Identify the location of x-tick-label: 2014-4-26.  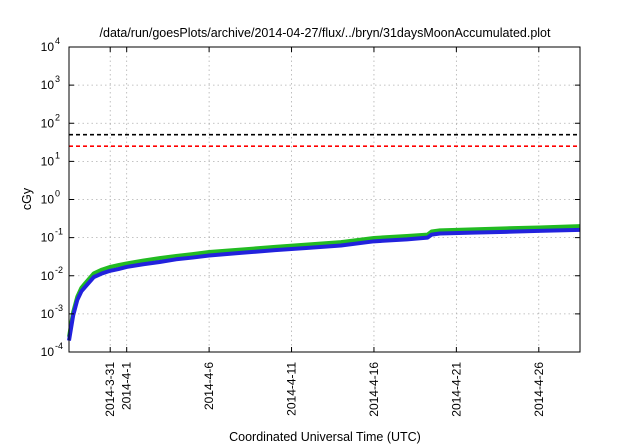
(539, 389).